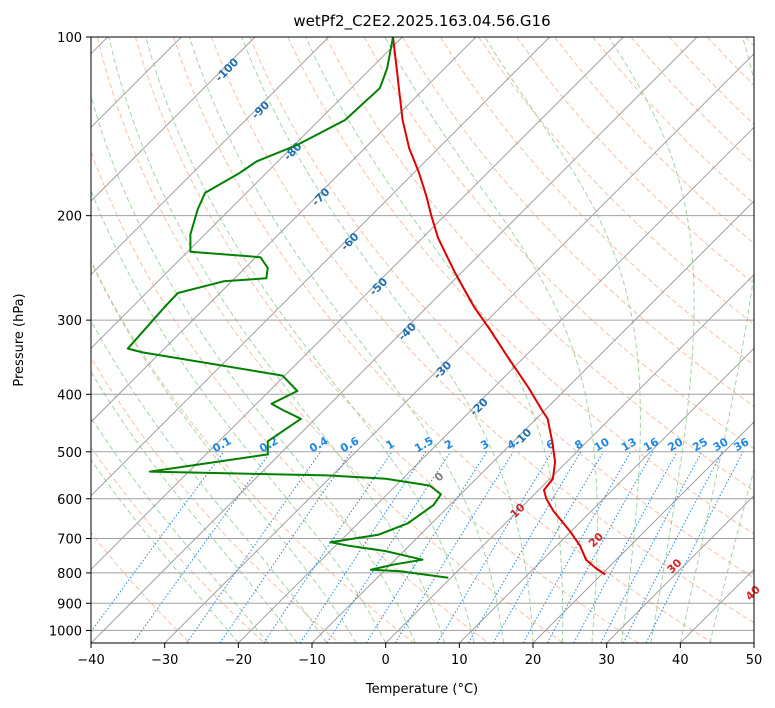  I want to click on x-tick-label: −20, so click(238, 660).